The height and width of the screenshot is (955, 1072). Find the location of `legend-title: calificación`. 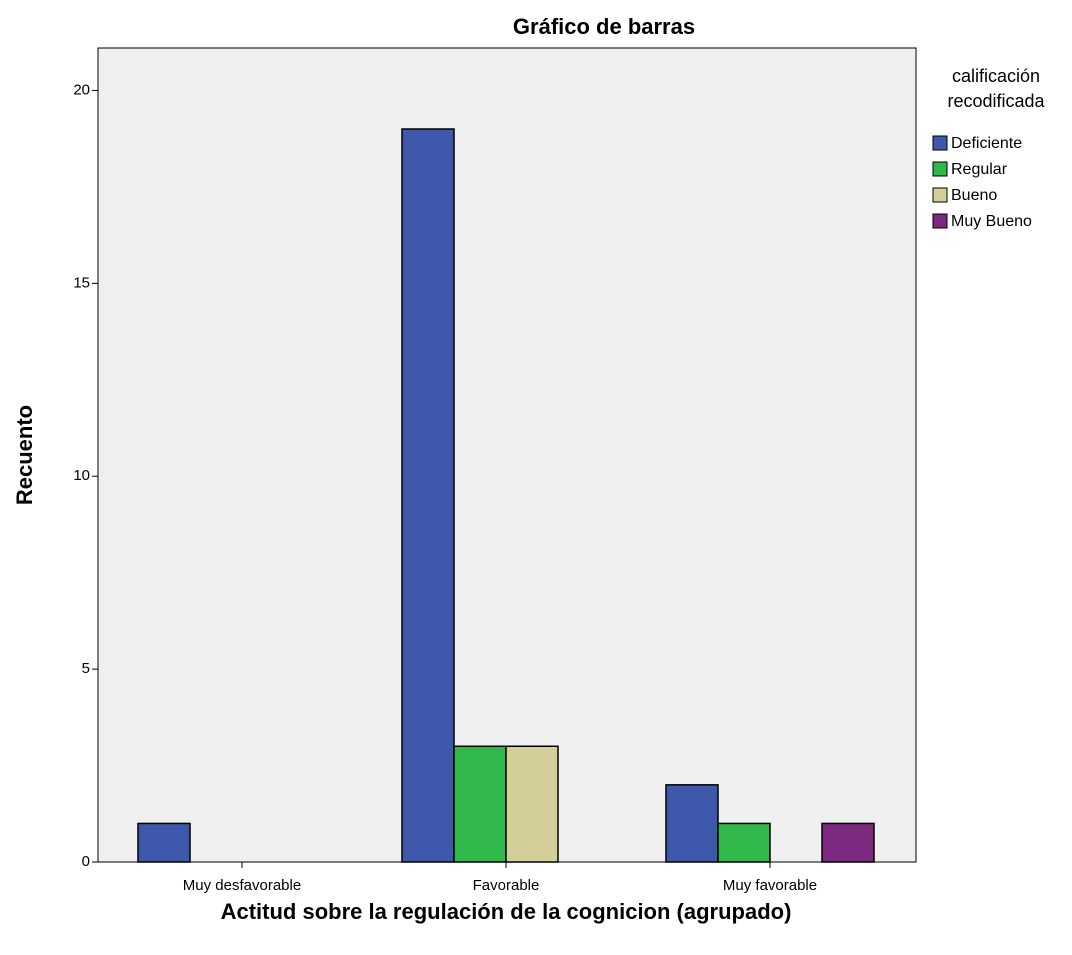

legend-title: calificación is located at coordinates (996, 76).